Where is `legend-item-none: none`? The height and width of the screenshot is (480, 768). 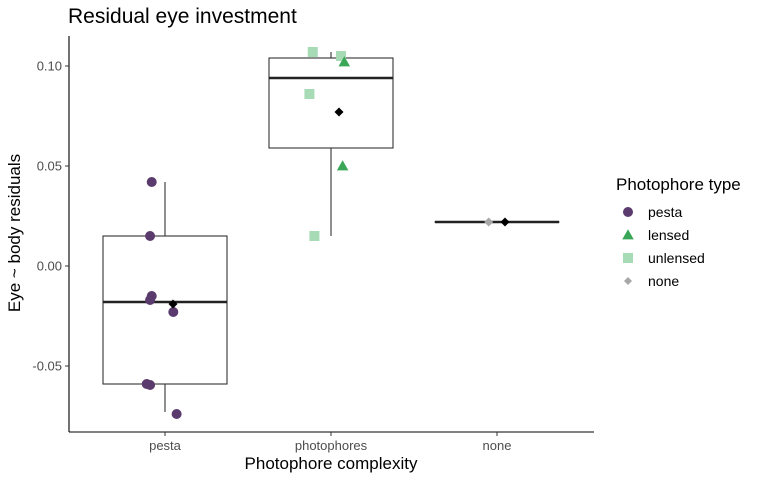 legend-item-none: none is located at coordinates (651, 281).